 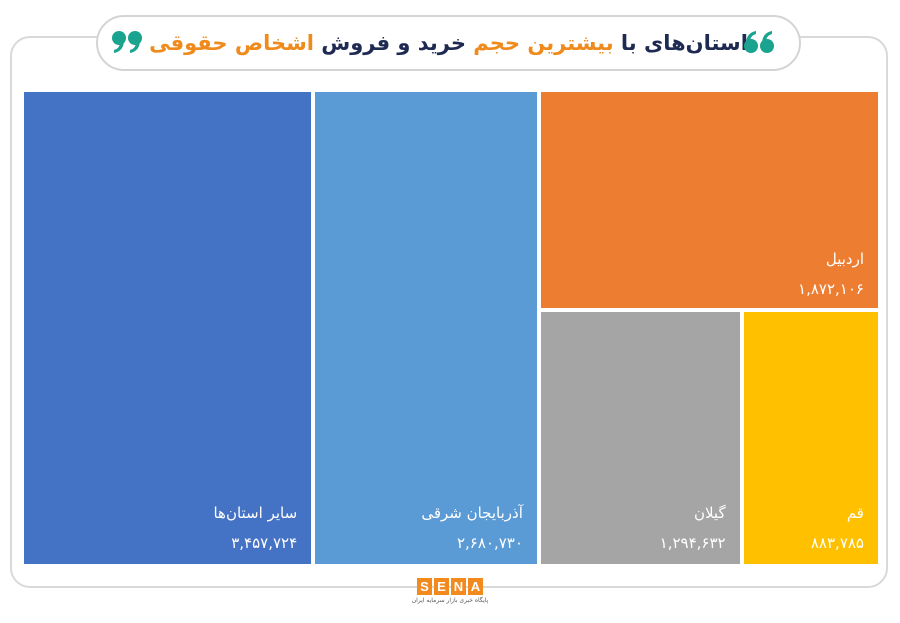 What do you see at coordinates (472, 513) in the screenshot?
I see `tile-label: آذربایجان شرقی` at bounding box center [472, 513].